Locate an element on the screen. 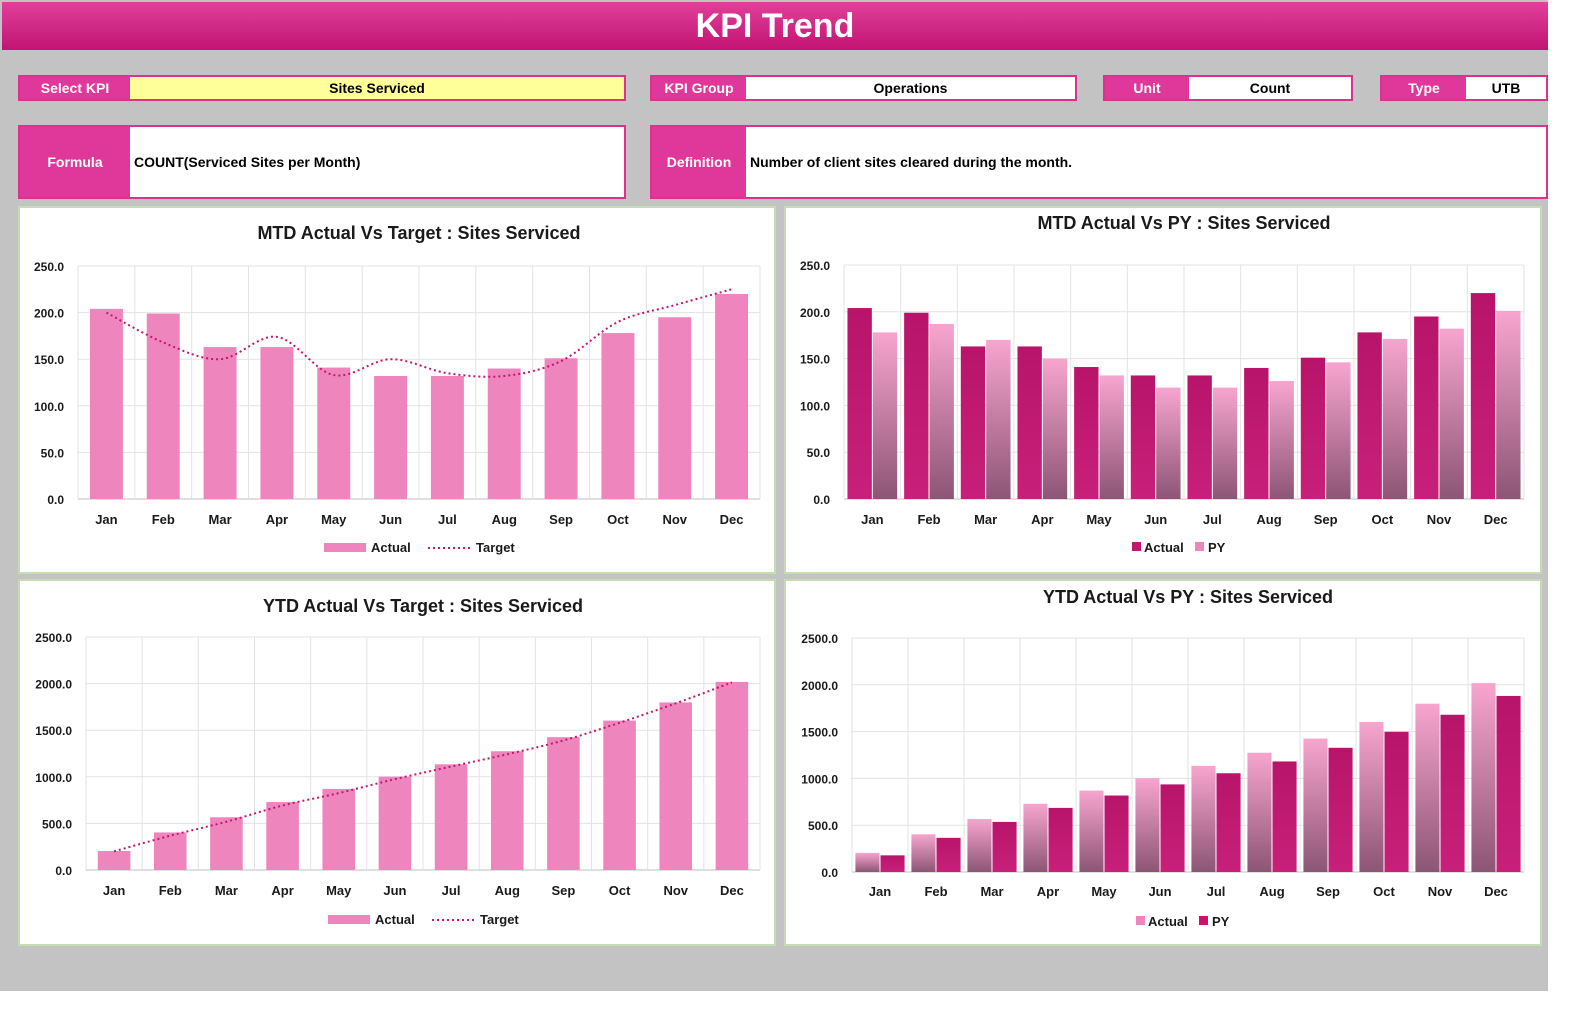  y-tick-label: 1500.0 is located at coordinates (819, 733).